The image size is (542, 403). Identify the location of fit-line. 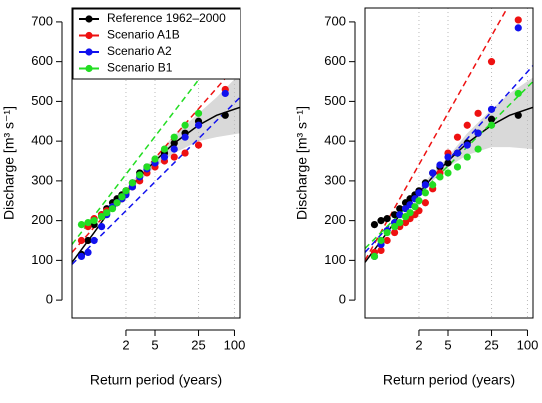
(156, 157).